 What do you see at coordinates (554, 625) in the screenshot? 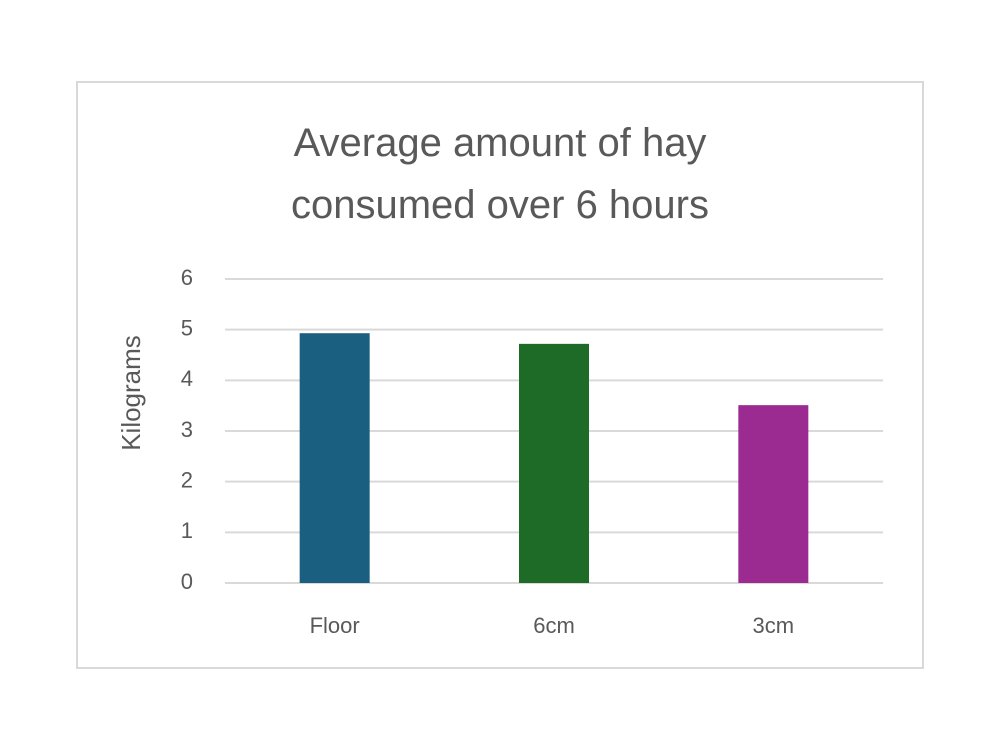
I see `x-tick-label: 6cm` at bounding box center [554, 625].